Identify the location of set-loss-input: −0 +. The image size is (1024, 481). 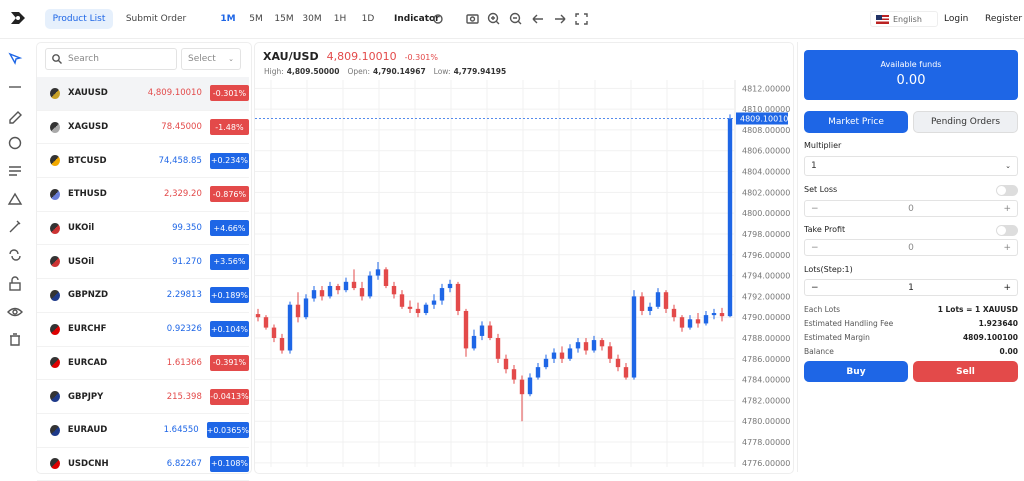
(911, 208).